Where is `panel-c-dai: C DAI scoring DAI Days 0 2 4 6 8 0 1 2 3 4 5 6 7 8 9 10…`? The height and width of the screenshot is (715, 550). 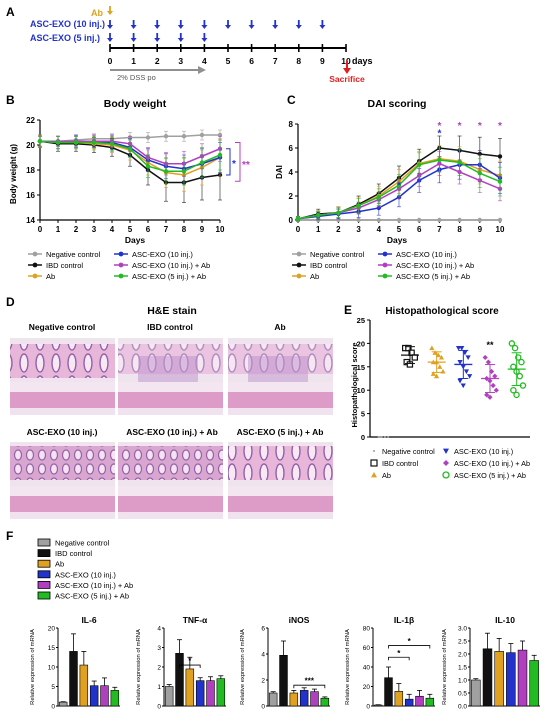
panel-c-dai: C DAI scoring DAI Days 0 2 4 6 8 0 1 2 3 4 5 6 7 8 9 10… is located at coordinates (390, 169).